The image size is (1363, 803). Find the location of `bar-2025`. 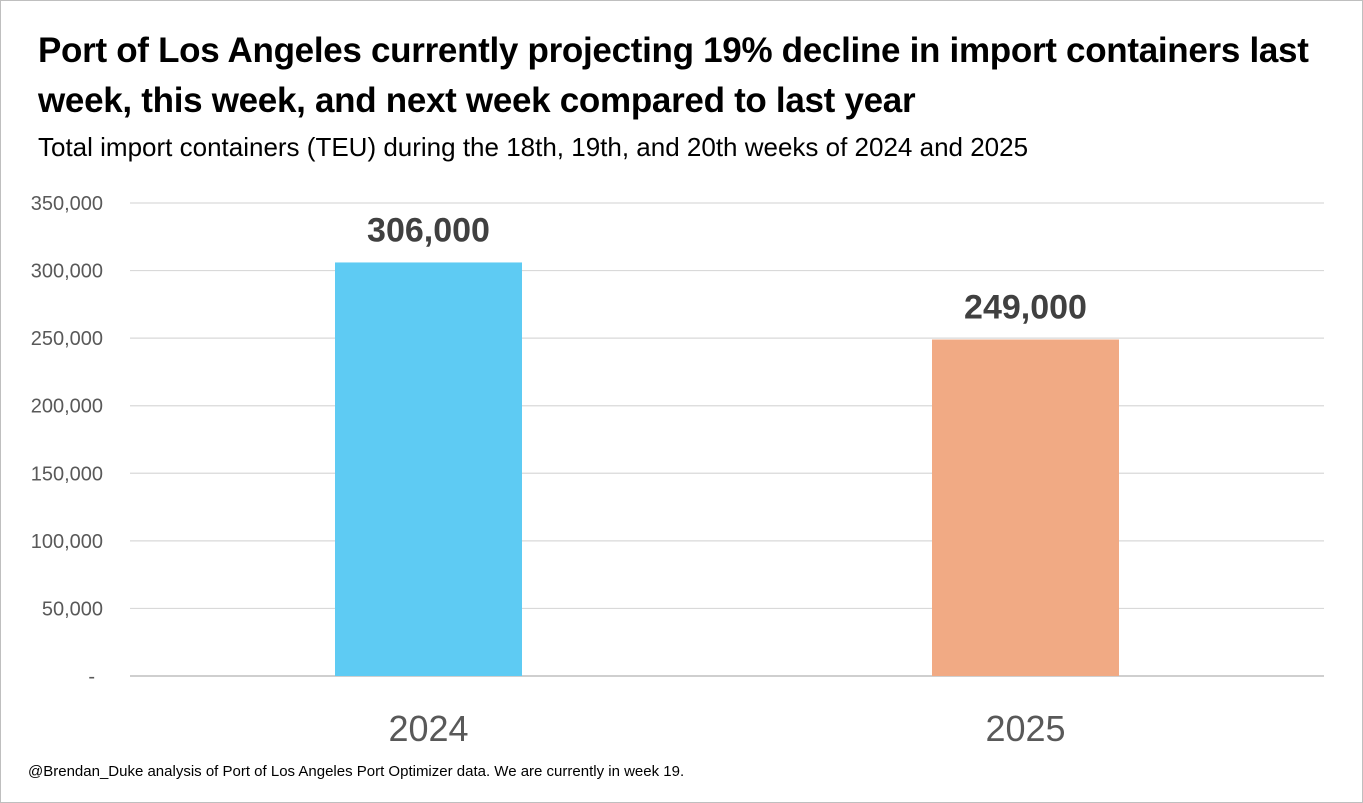

bar-2025 is located at coordinates (1025, 507).